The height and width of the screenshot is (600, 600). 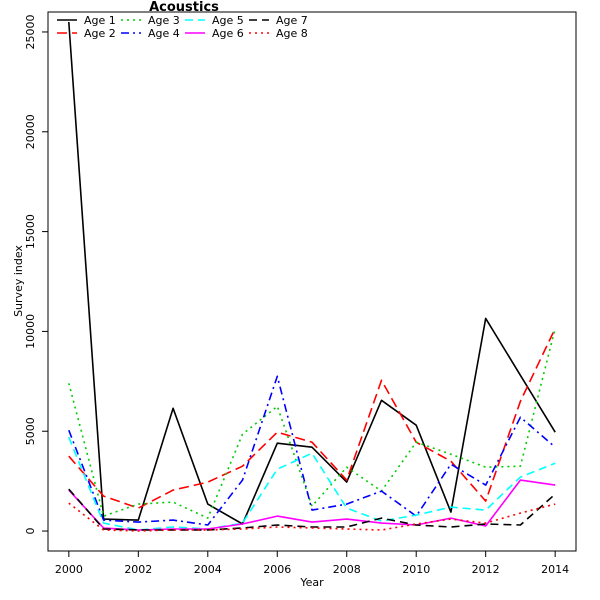 I want to click on y-tick-label: 5000, so click(x=30, y=431).